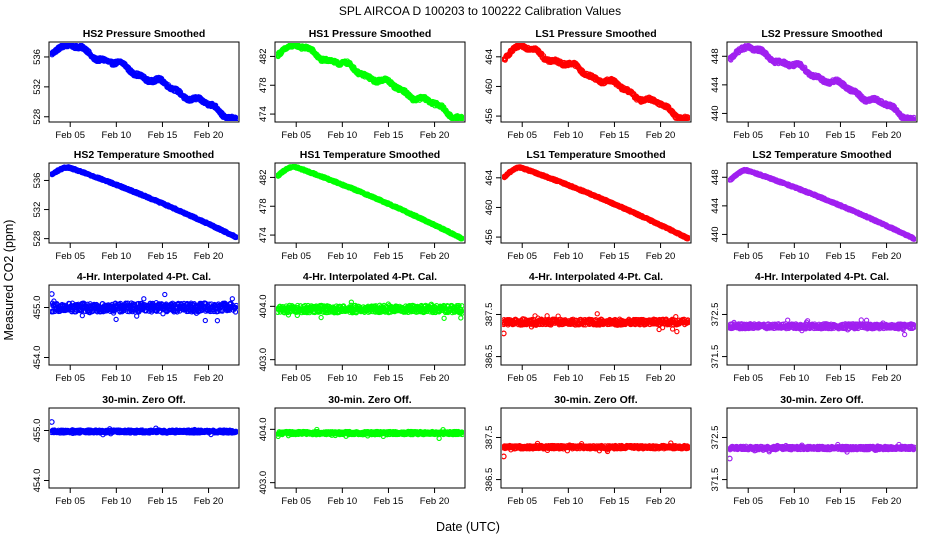  What do you see at coordinates (370, 34) in the screenshot?
I see `panel-title: HS1 Pressure Smoothed` at bounding box center [370, 34].